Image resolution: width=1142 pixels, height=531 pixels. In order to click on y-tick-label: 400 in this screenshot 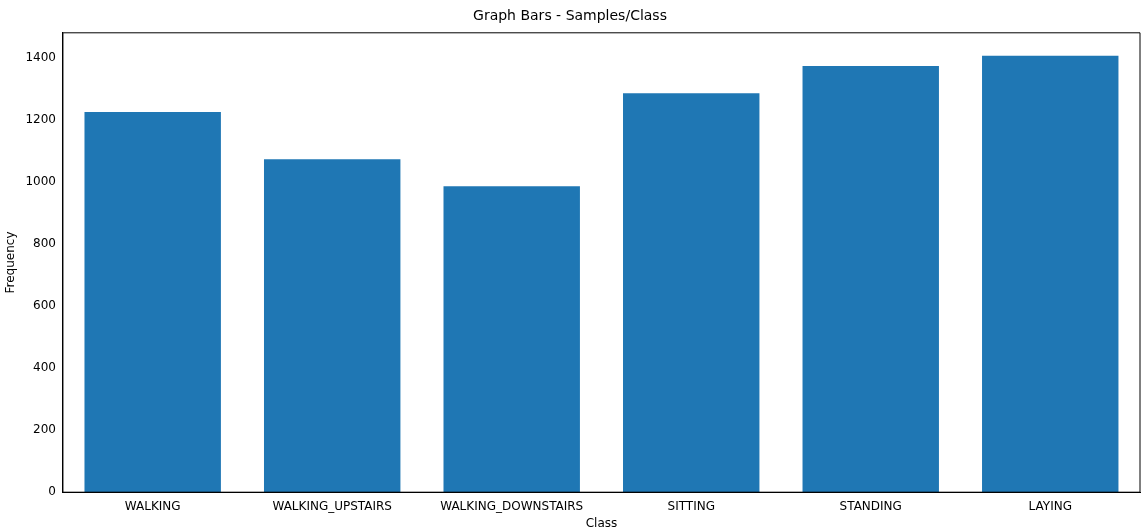, I will do `click(44, 367)`.